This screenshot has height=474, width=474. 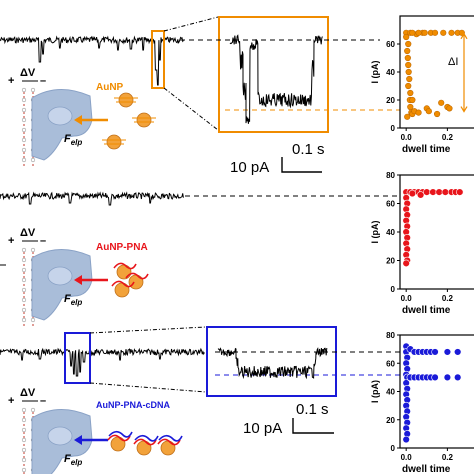 I want to click on scatter-chart-2: 0 20 40 60 80 0.0 0.2 I (pA) dwell time, so click(x=422, y=243).